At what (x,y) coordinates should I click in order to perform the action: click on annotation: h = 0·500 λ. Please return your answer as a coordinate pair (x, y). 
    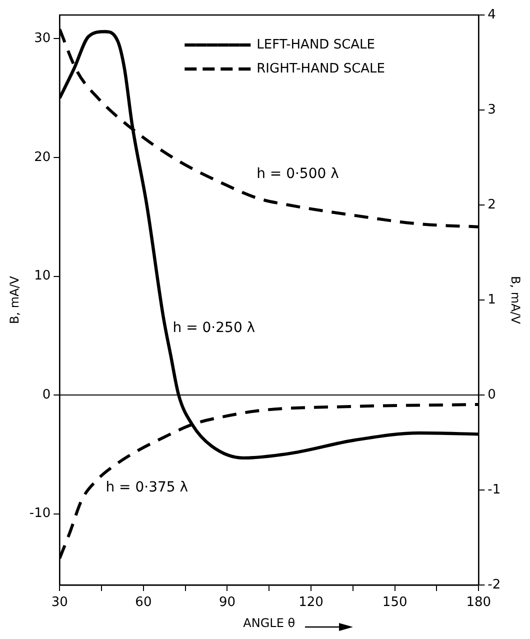
    Looking at the image, I should click on (297, 174).